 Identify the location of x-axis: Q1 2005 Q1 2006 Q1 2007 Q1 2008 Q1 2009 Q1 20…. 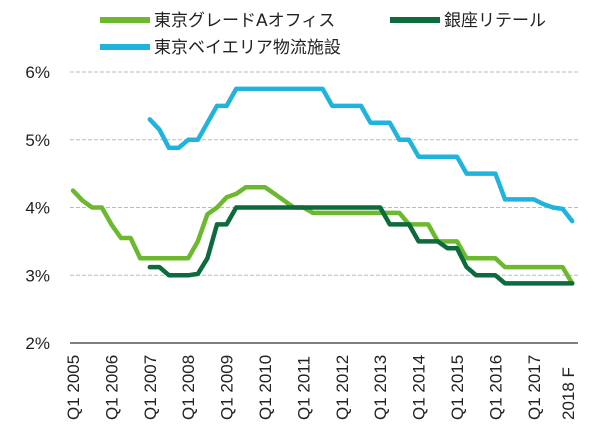
(321, 387).